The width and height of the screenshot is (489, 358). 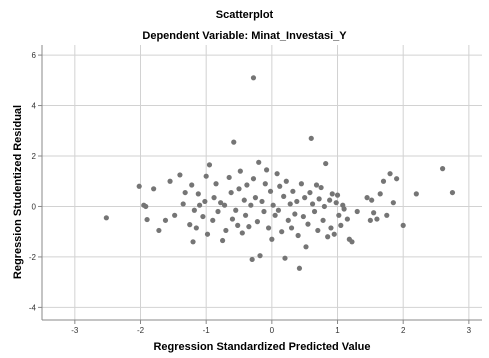 I want to click on y-tick-label: 2, so click(x=34, y=156).